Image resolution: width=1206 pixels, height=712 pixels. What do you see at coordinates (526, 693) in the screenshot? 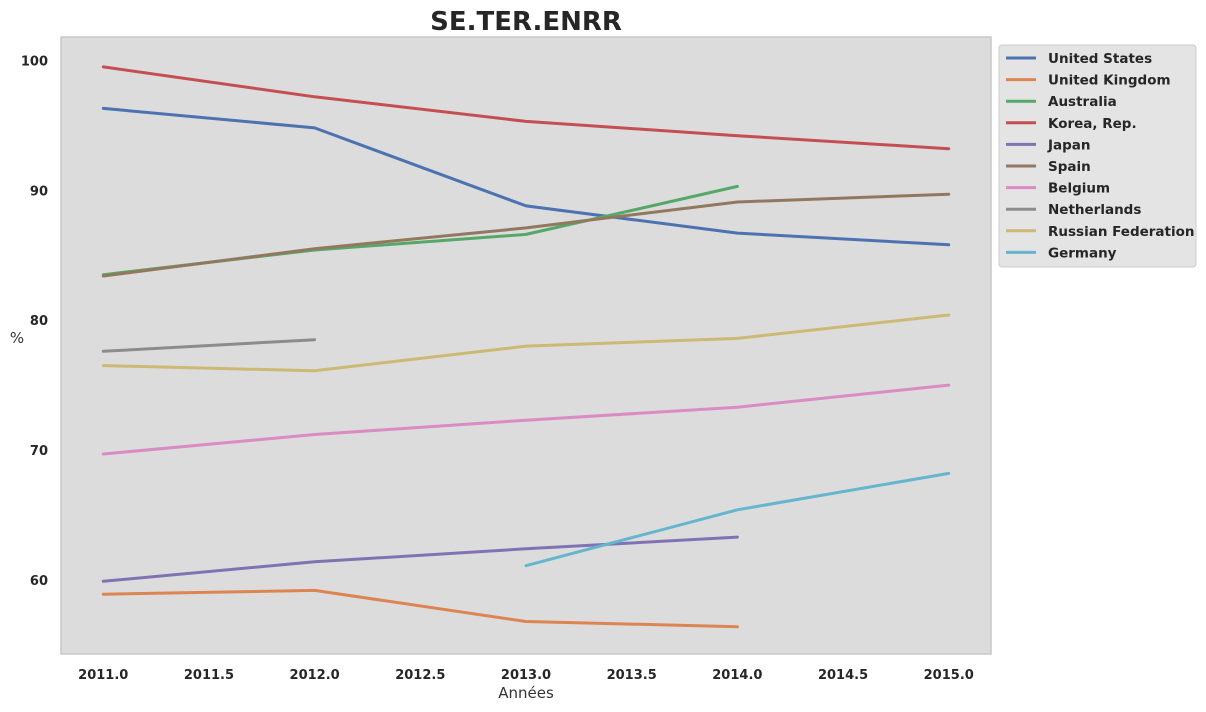
I see `x-axis-label: Années` at bounding box center [526, 693].